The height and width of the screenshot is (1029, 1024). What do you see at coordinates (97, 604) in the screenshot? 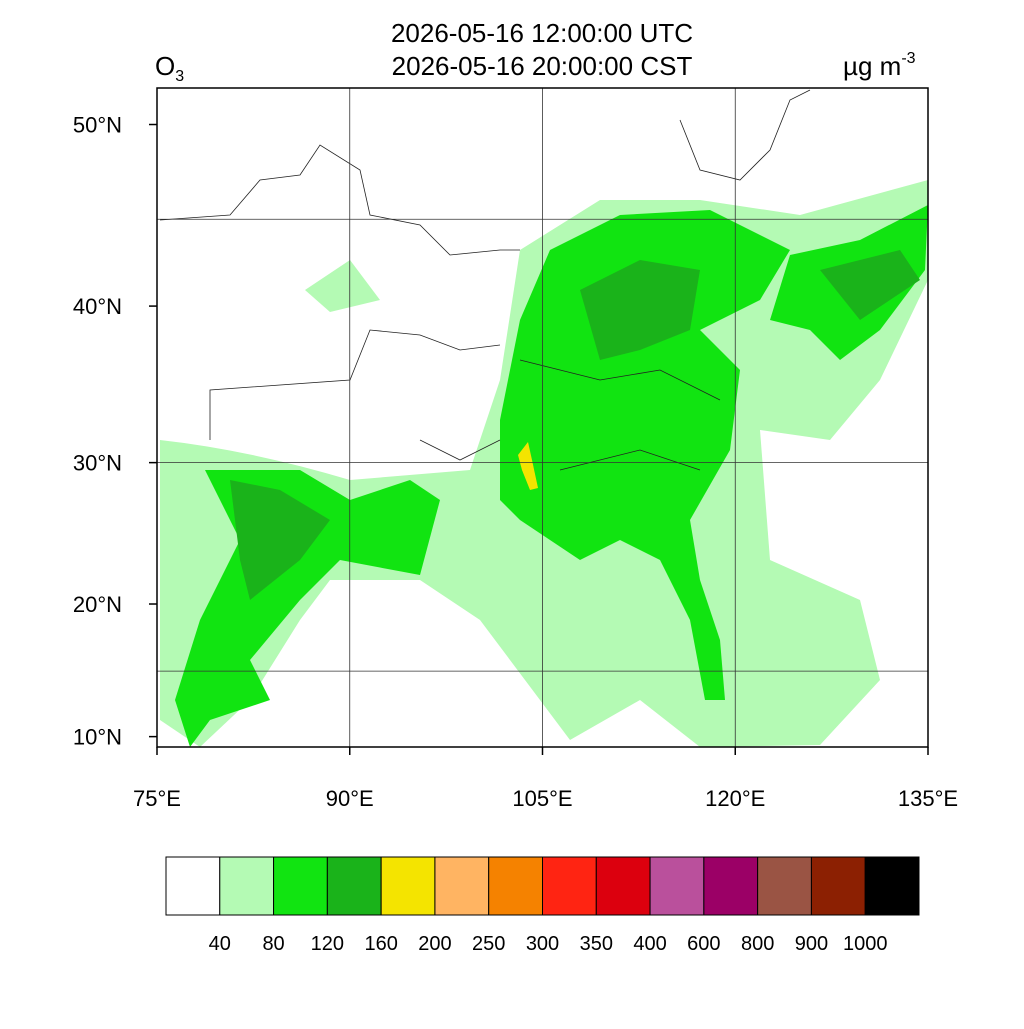
I see `lat-tick-label: 20°N` at bounding box center [97, 604].